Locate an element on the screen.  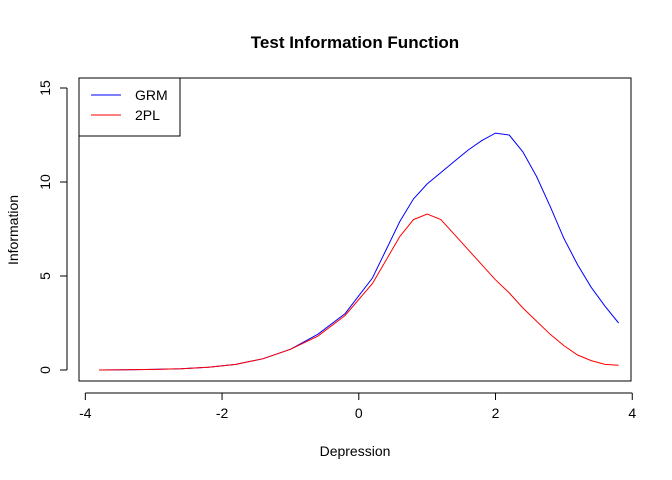
y-tick-label: 10 is located at coordinates (45, 182).